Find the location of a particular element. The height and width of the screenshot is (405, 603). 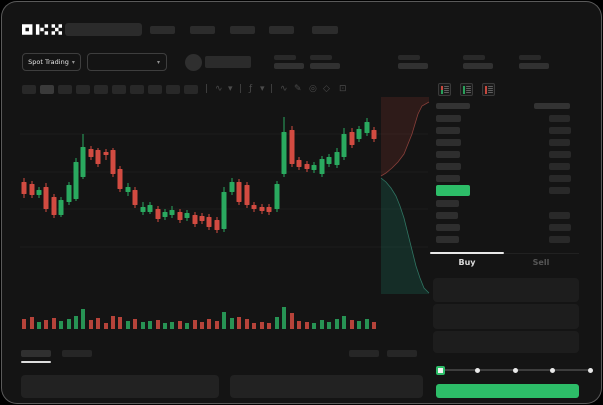

camera-icon: ◎ is located at coordinates (313, 89).